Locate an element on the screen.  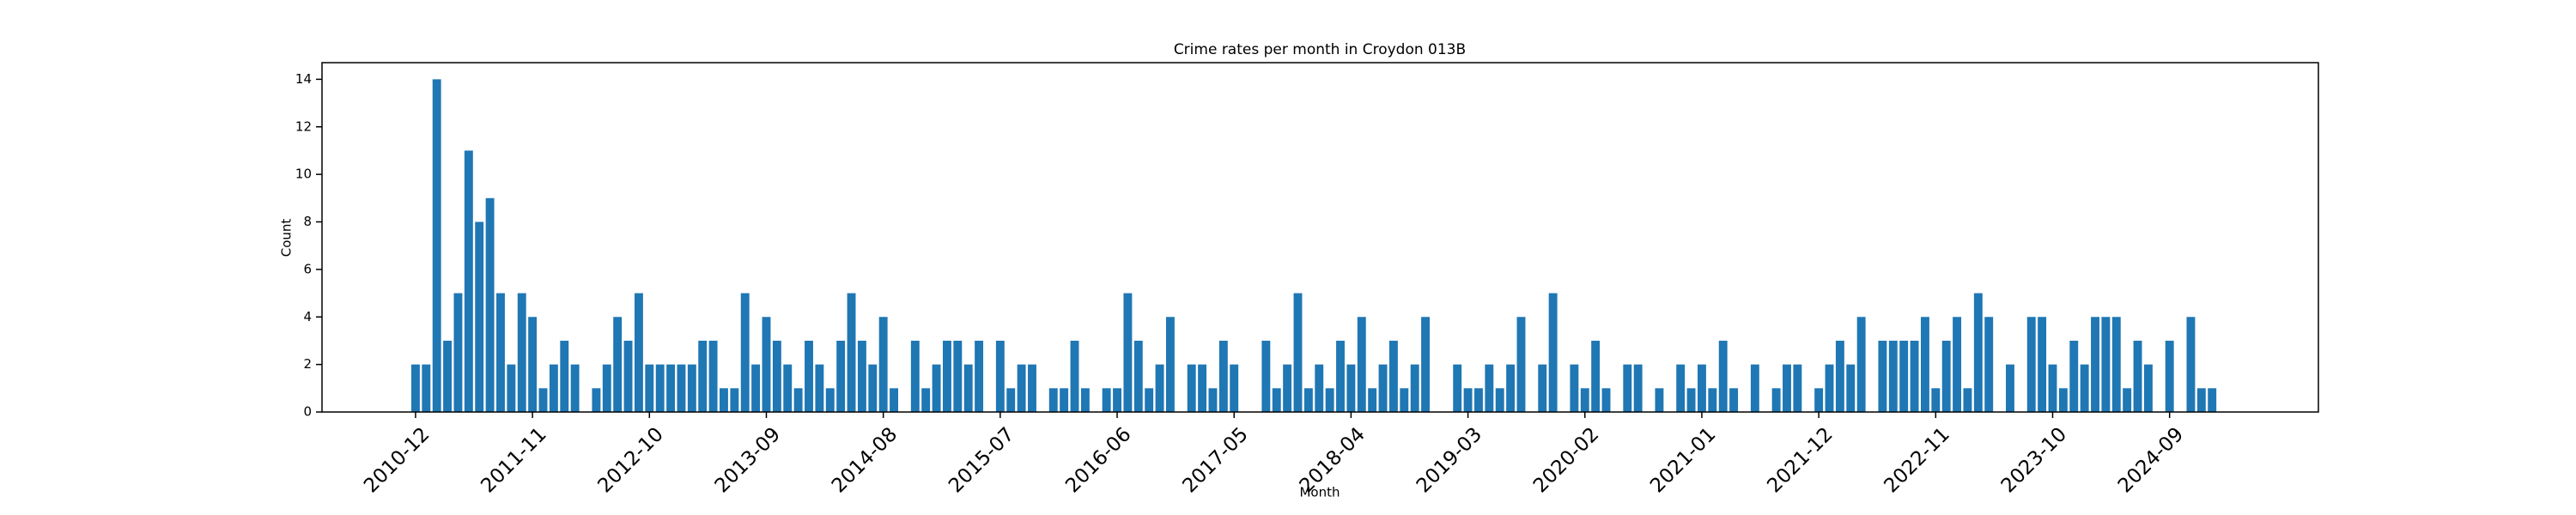
x-tick-label: 2016-06 is located at coordinates (1098, 460).